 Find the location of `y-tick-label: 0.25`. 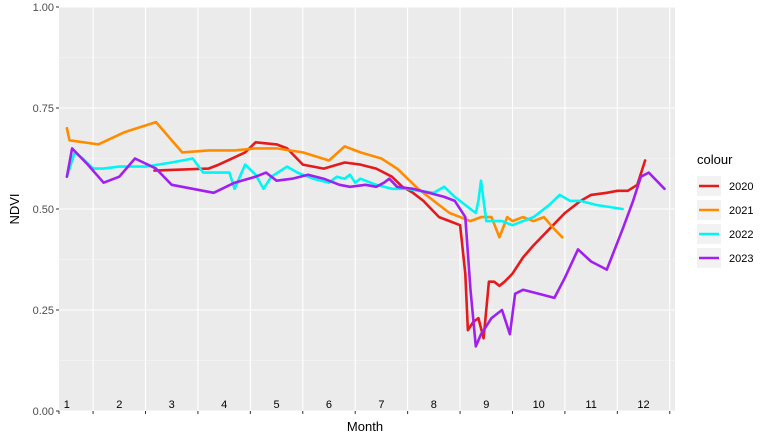

y-tick-label: 0.25 is located at coordinates (43, 311).